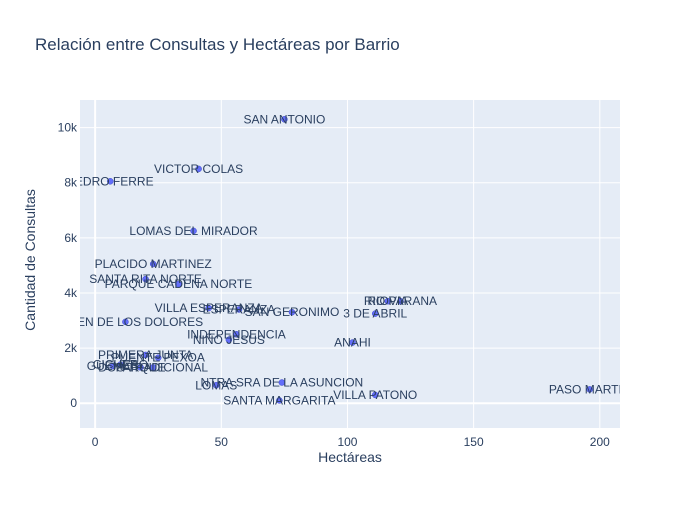  I want to click on data-label: 3 DE ABRIL, so click(375, 314).